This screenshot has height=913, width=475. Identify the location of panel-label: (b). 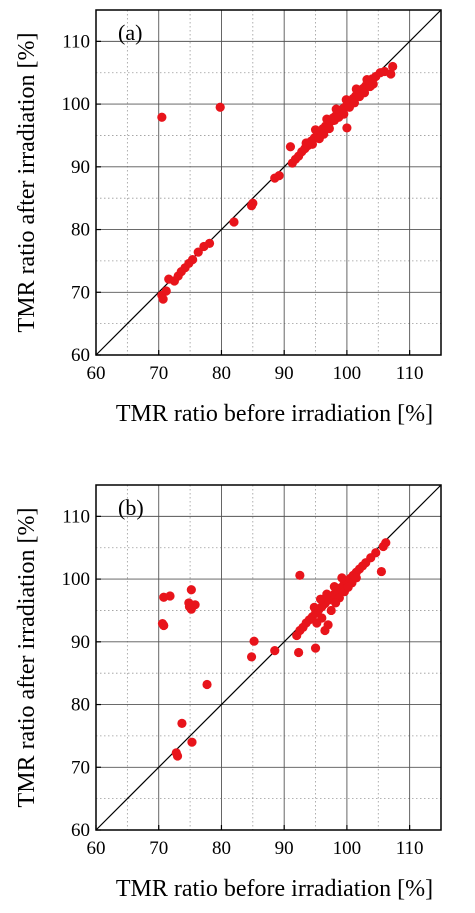
(131, 507).